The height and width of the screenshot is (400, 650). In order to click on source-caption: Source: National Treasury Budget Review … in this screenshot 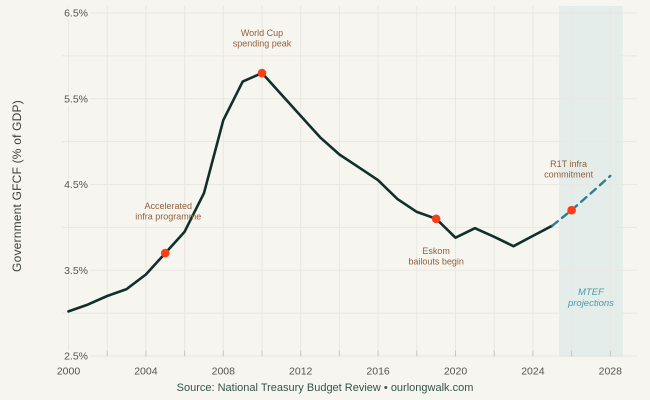, I will do `click(325, 388)`.